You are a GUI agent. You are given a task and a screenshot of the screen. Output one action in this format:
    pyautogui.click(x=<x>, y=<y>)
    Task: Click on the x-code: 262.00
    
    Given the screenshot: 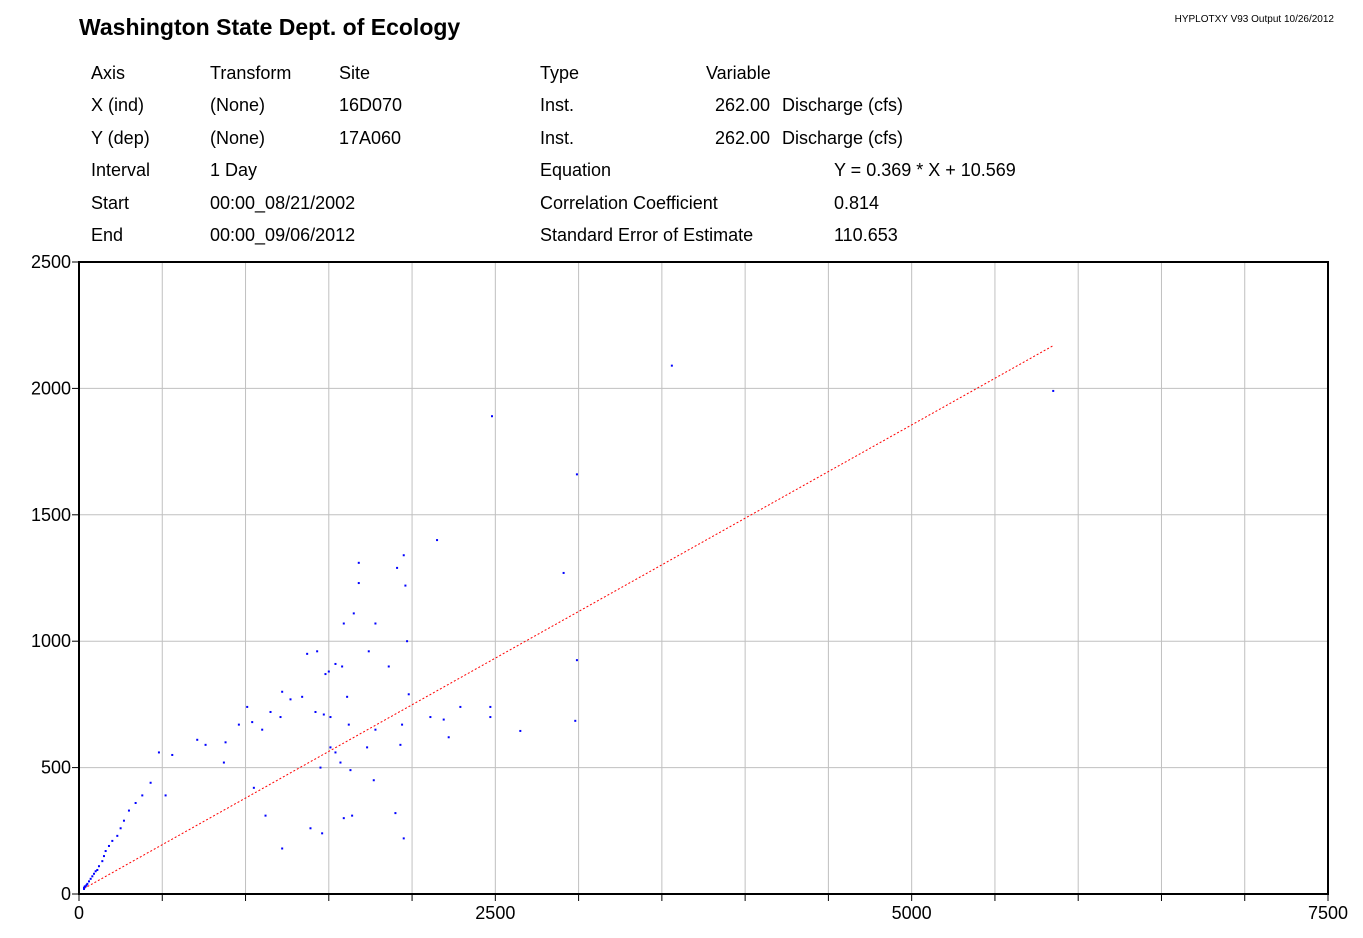 What is the action you would take?
    pyautogui.click(x=742, y=105)
    